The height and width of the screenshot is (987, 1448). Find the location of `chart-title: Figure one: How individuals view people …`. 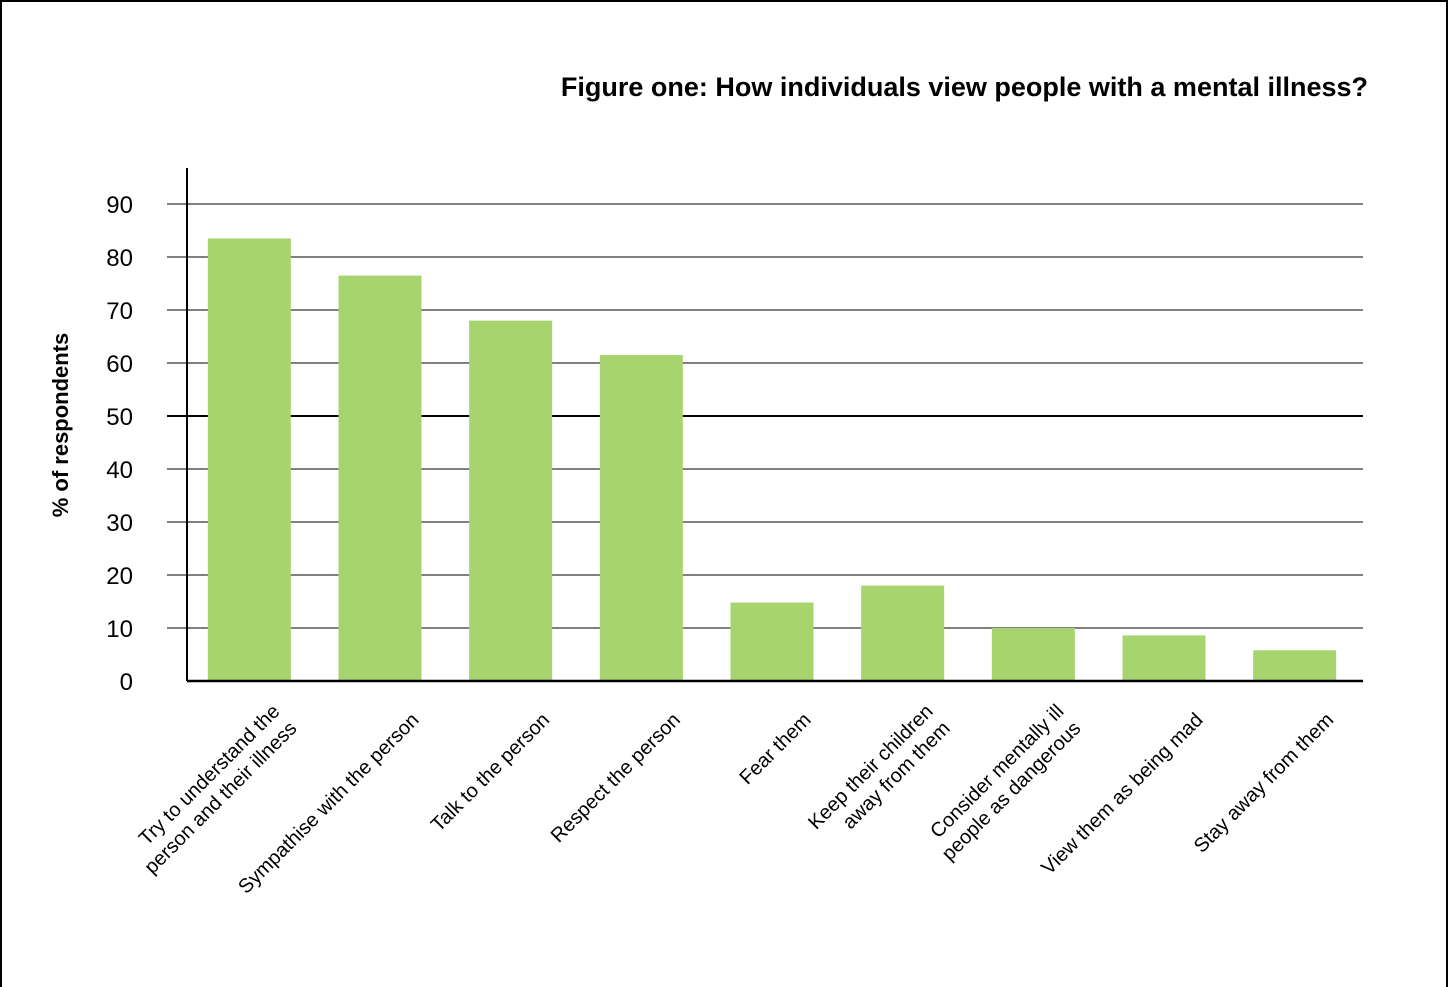

chart-title: Figure one: How individuals view people … is located at coordinates (964, 87).